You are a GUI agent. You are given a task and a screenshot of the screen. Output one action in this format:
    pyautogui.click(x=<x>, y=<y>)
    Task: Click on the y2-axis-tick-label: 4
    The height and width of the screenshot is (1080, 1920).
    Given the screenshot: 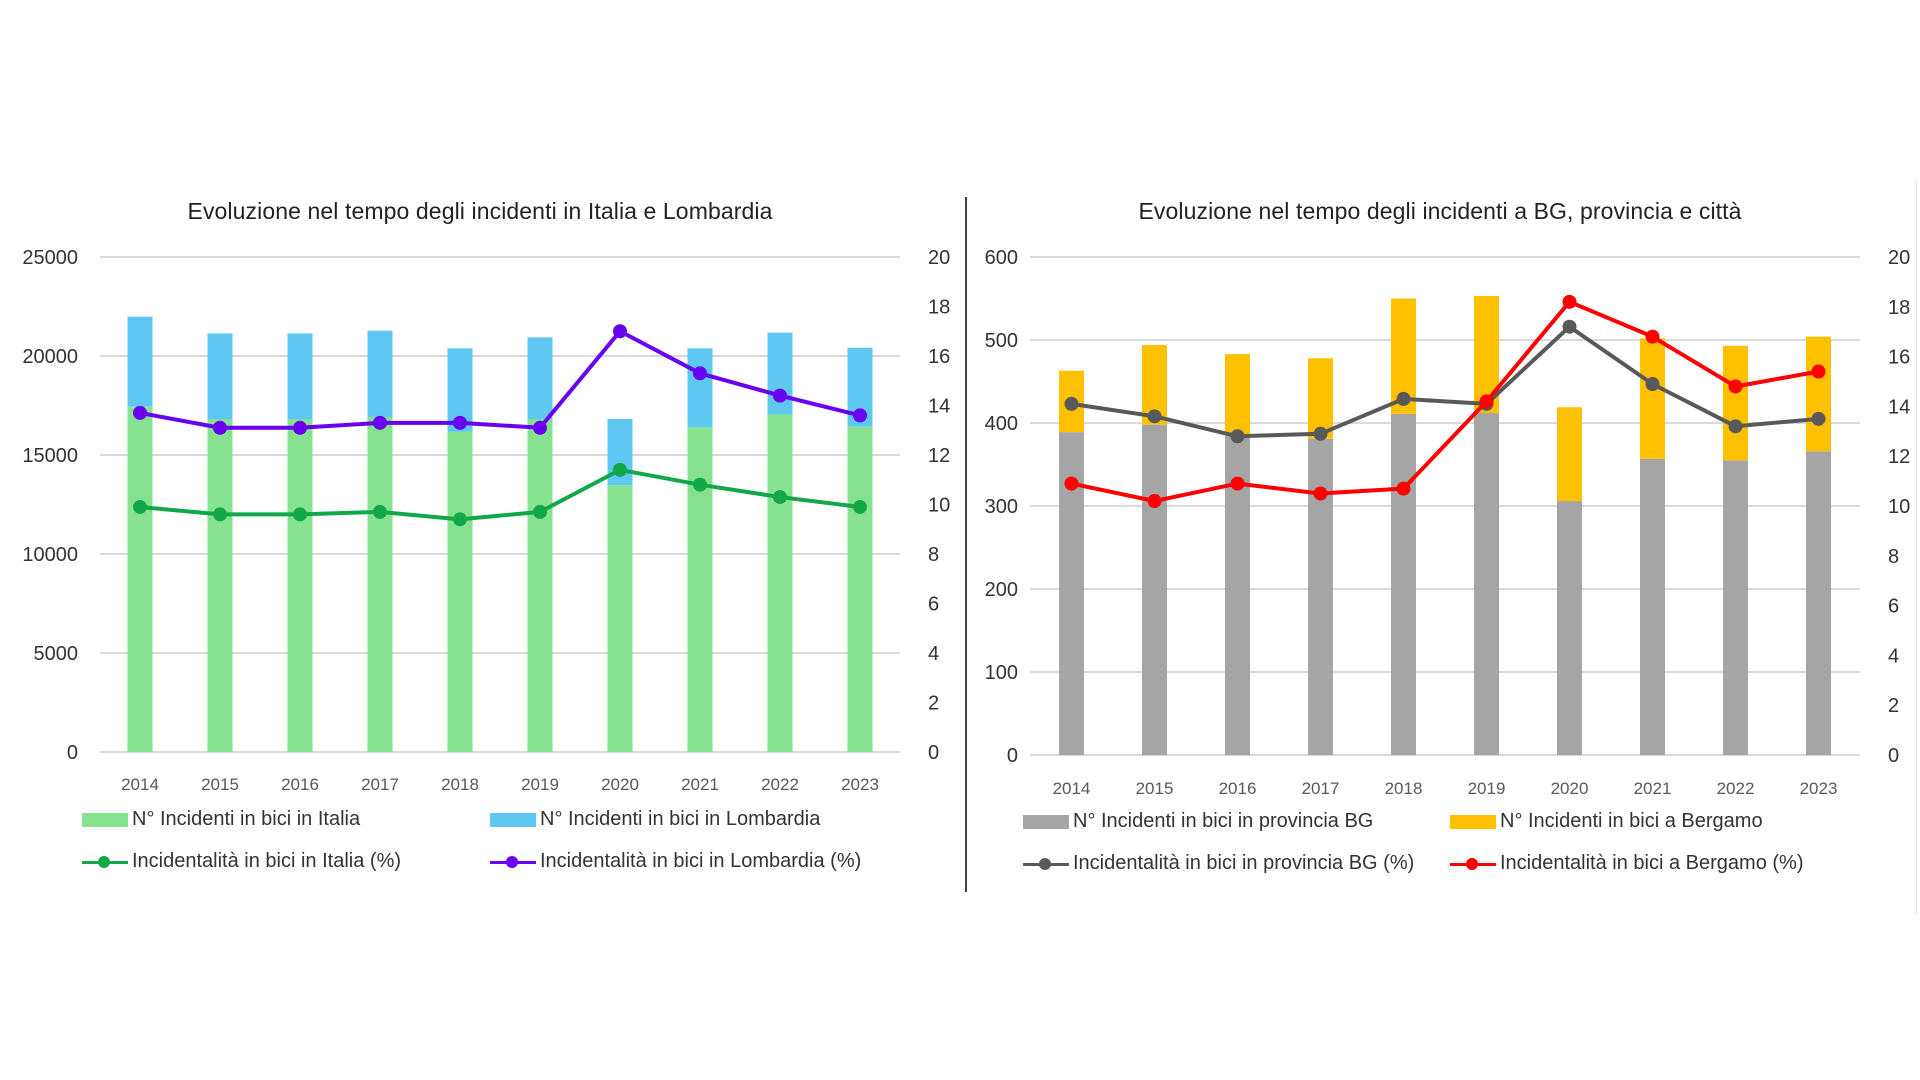 What is the action you would take?
    pyautogui.click(x=933, y=654)
    